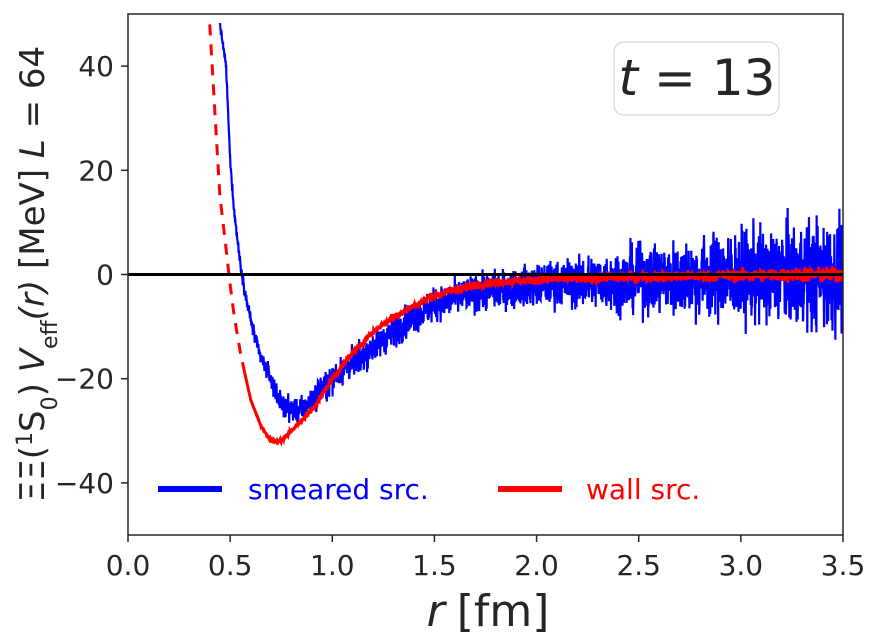 The width and height of the screenshot is (873, 642). What do you see at coordinates (96, 66) in the screenshot?
I see `y-tick-label: 40` at bounding box center [96, 66].